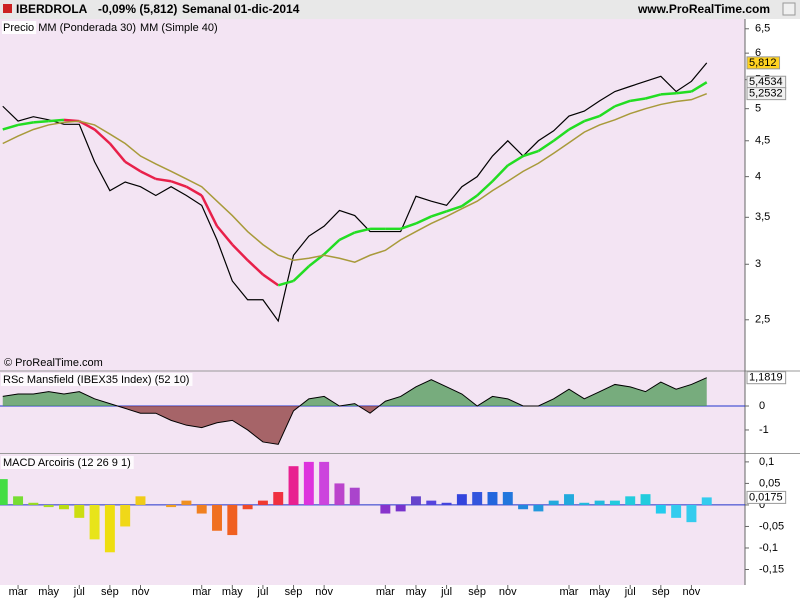  I want to click on x-tick-label: may, so click(599, 592).